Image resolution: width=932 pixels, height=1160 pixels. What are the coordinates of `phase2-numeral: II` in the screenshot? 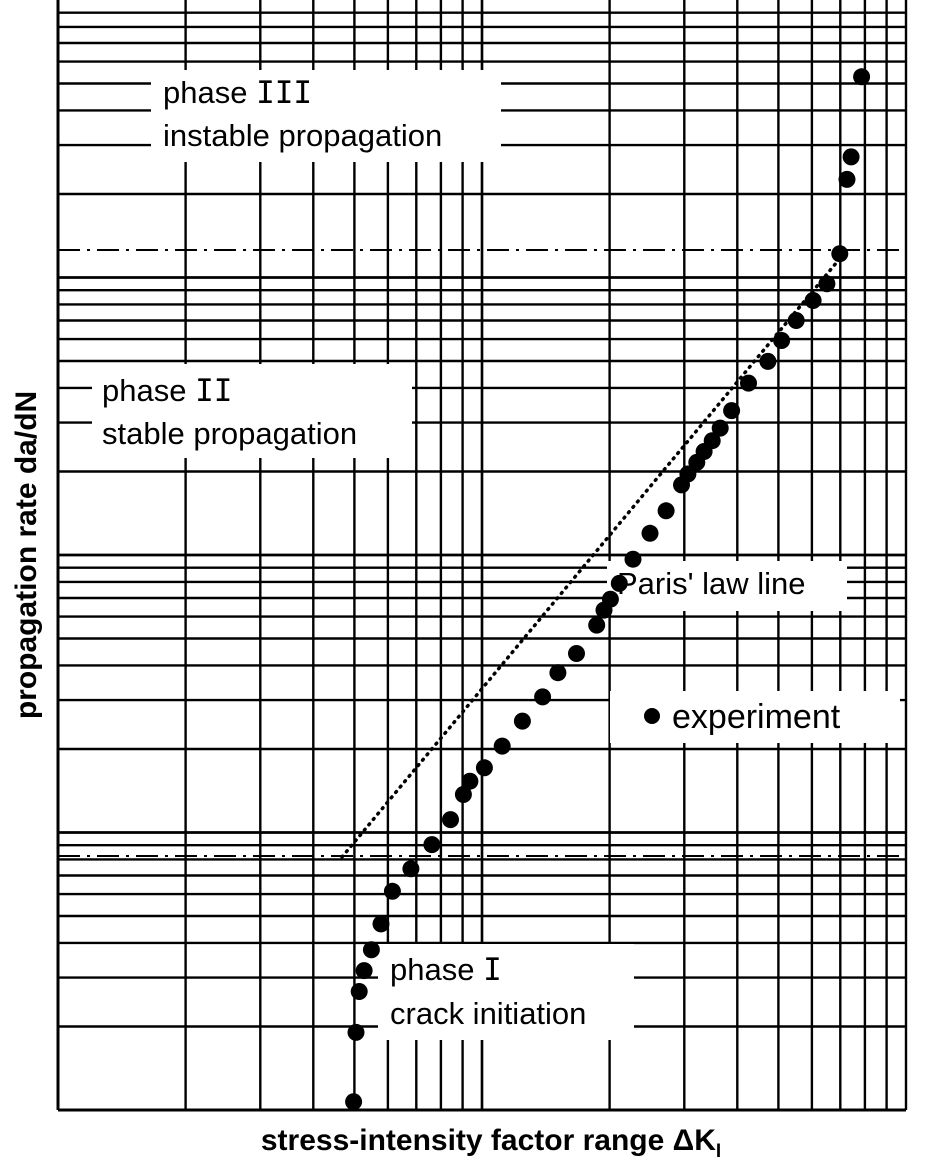 It's located at (213, 391).